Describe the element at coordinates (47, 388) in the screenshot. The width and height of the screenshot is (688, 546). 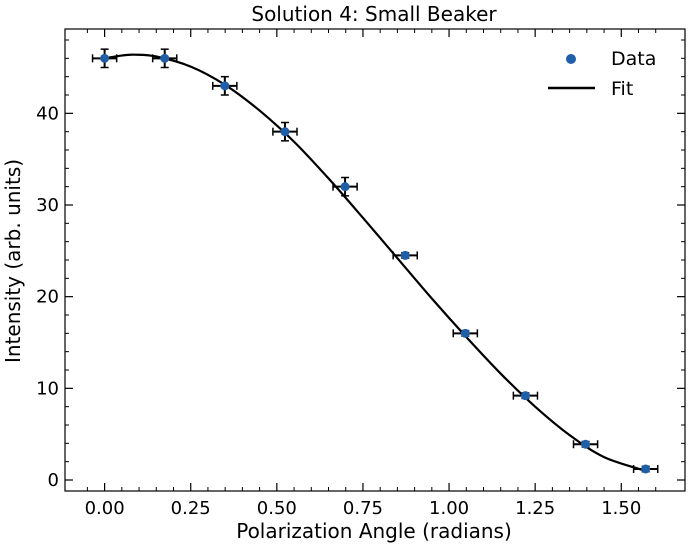
I see `y-tick-label: 10` at that location.